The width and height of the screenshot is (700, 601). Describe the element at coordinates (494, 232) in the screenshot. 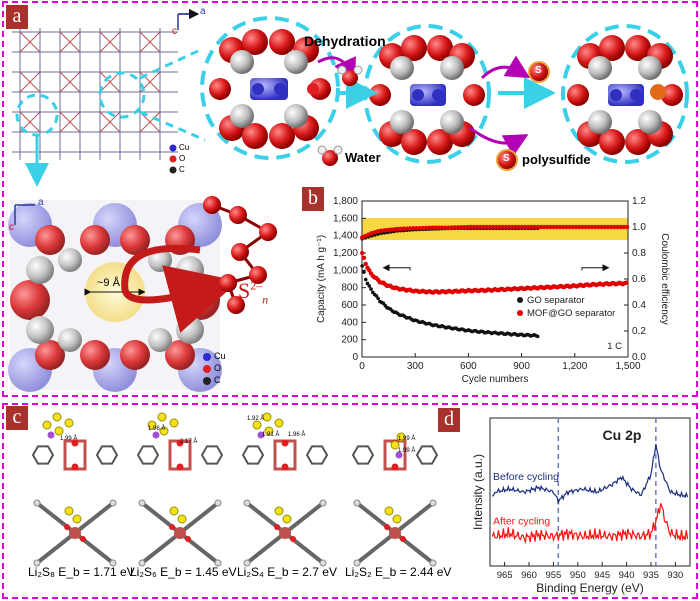

I see `series-mof-go-separator-ce` at that location.